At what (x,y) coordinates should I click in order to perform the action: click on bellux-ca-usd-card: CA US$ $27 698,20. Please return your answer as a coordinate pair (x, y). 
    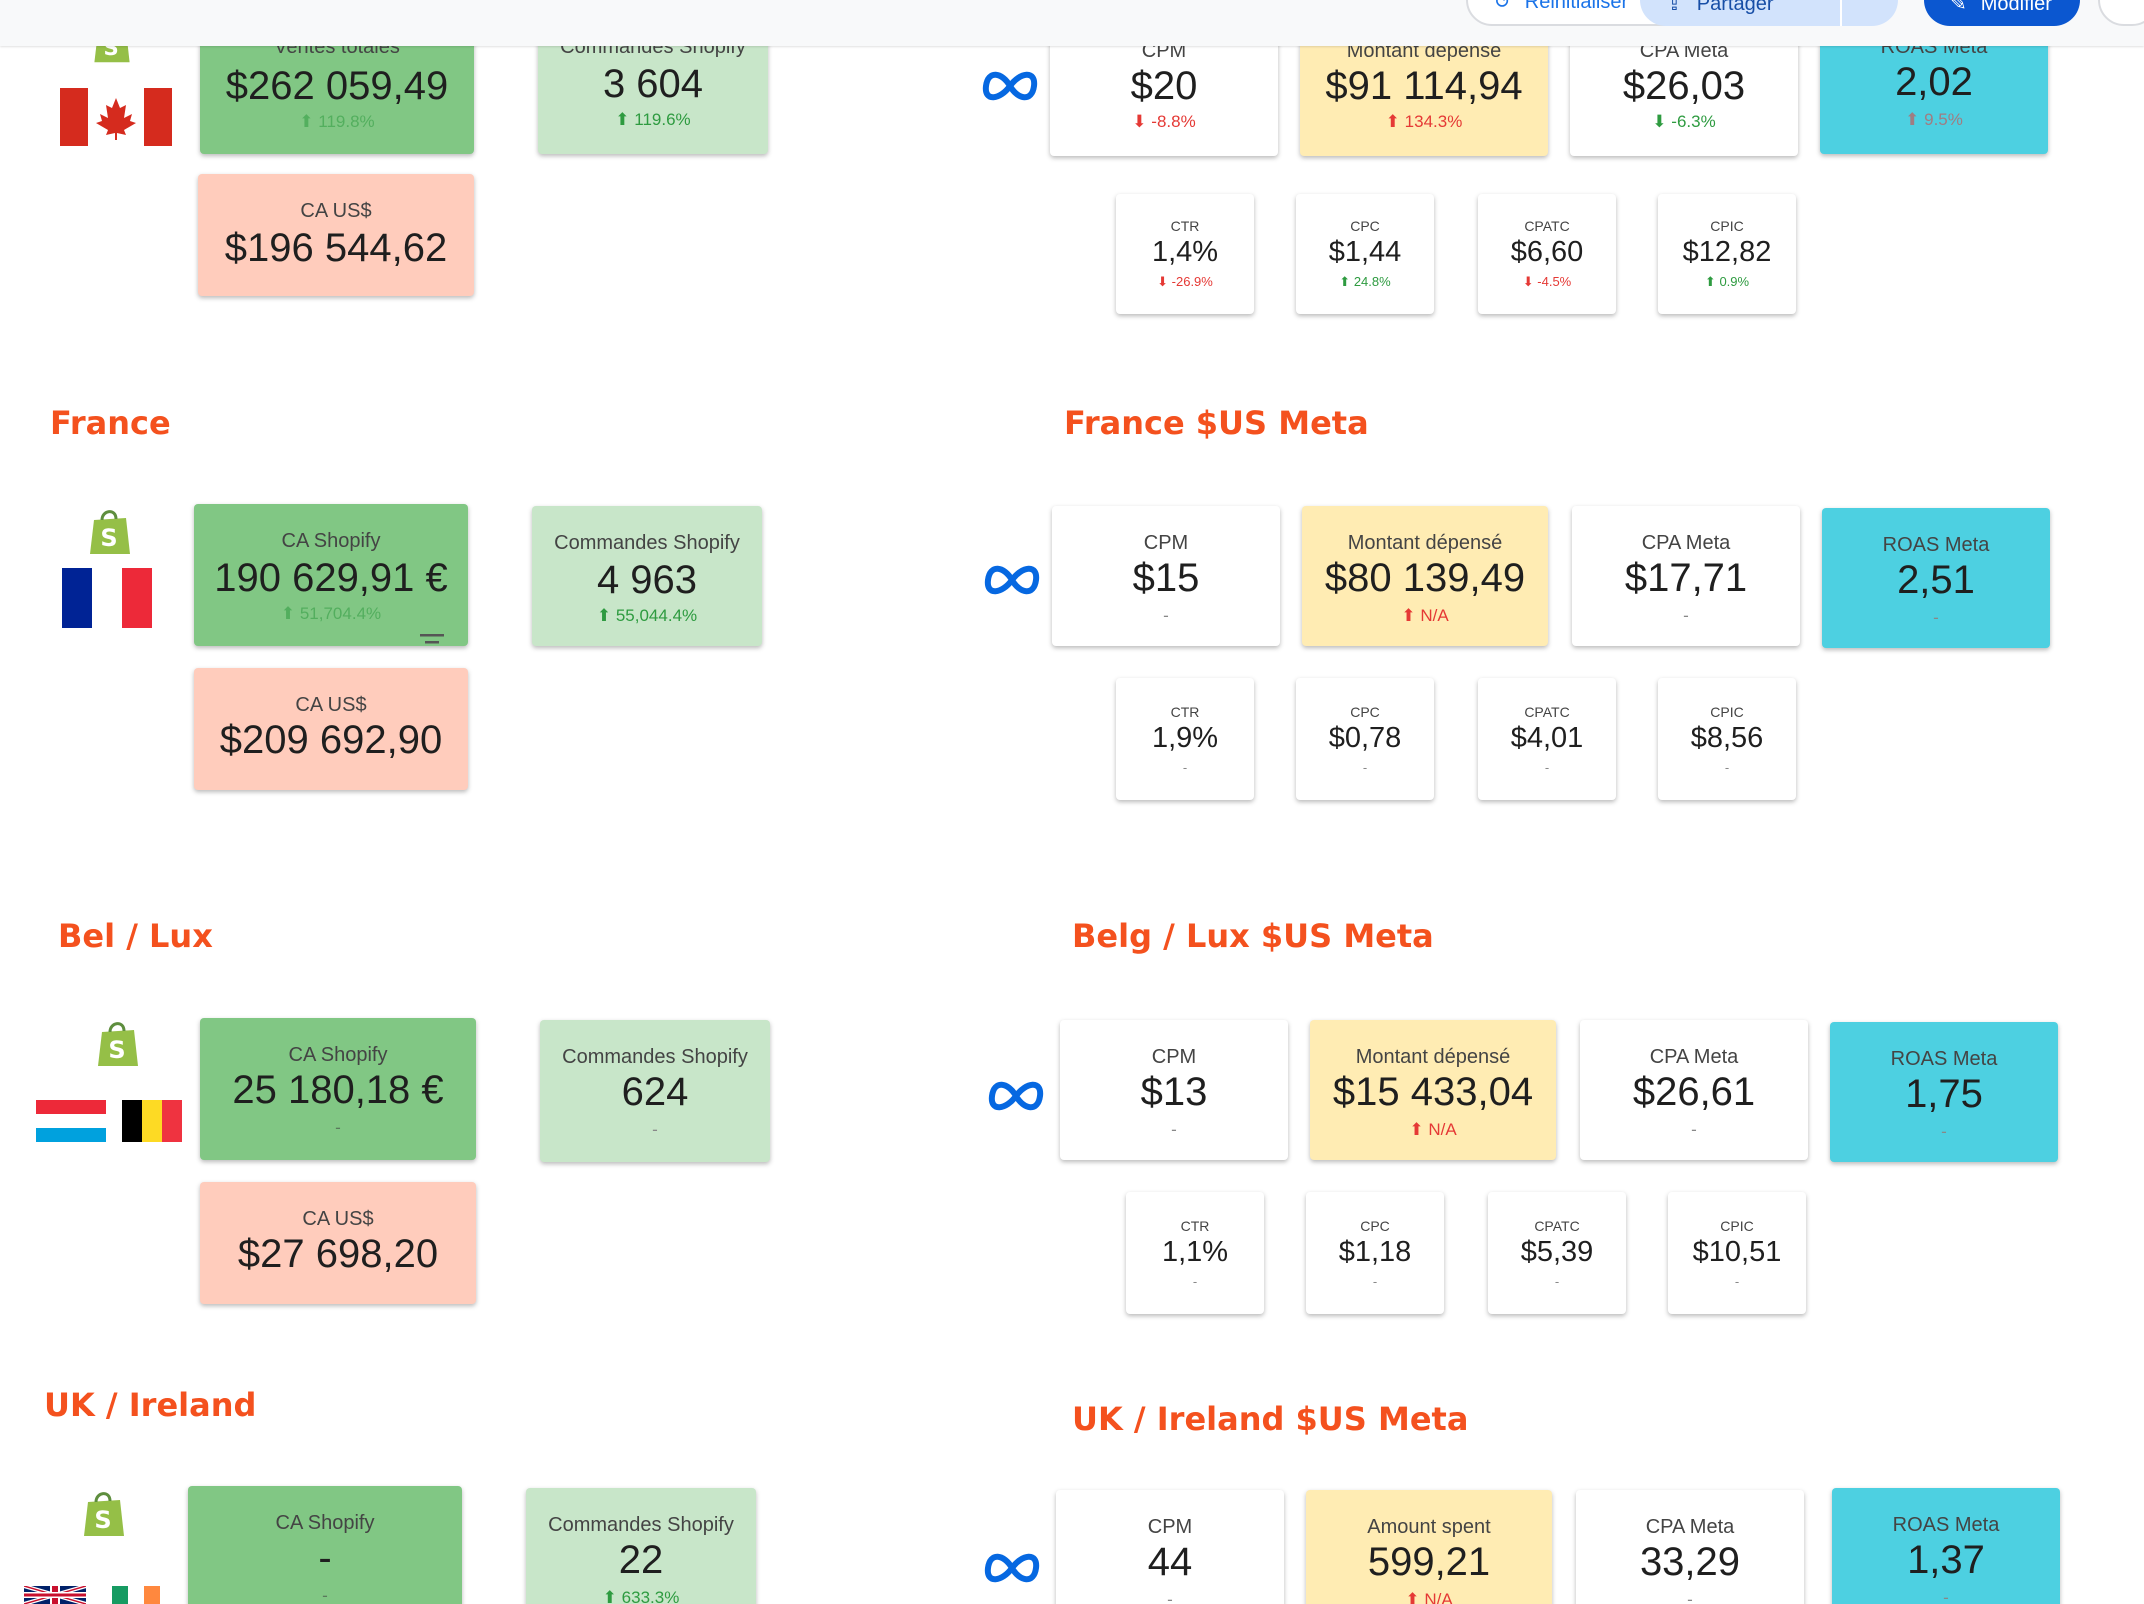
    Looking at the image, I should click on (338, 1243).